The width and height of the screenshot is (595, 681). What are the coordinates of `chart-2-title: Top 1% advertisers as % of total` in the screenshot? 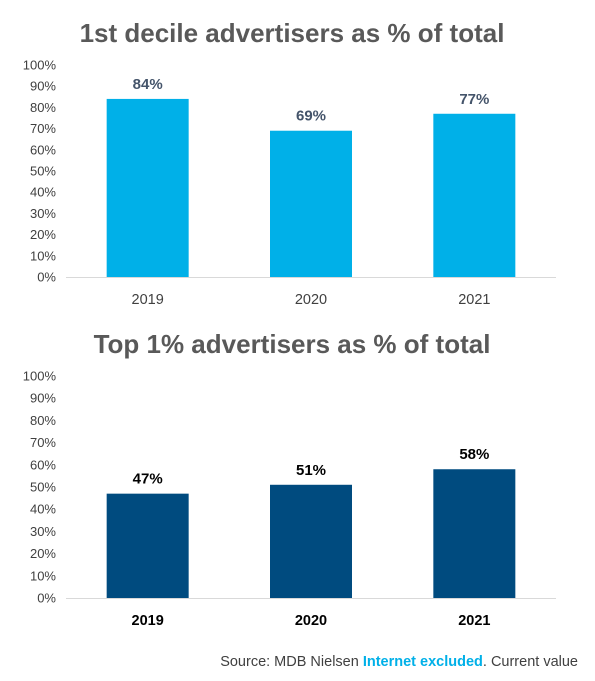 It's located at (292, 344).